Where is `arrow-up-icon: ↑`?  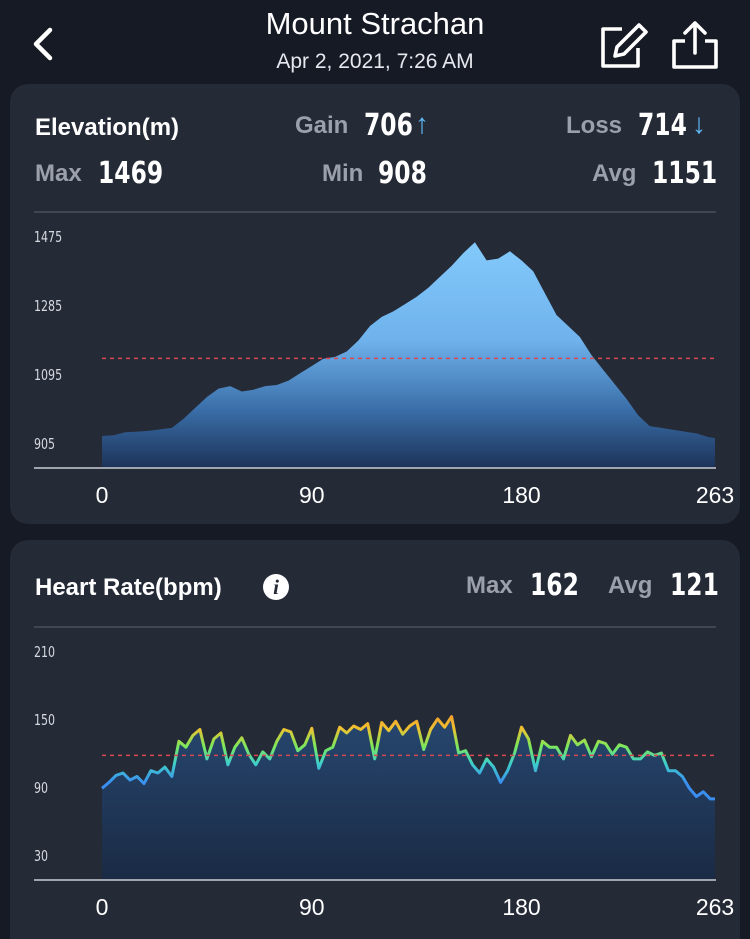
arrow-up-icon: ↑ is located at coordinates (422, 123).